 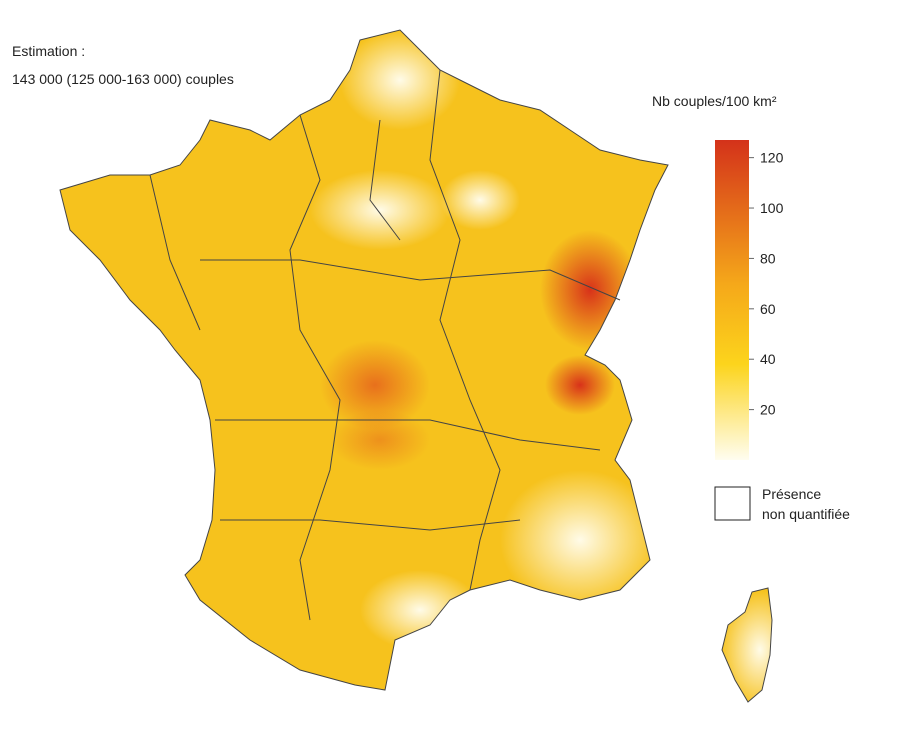 I want to click on legend-title: Nb couples/100 km², so click(x=714, y=101).